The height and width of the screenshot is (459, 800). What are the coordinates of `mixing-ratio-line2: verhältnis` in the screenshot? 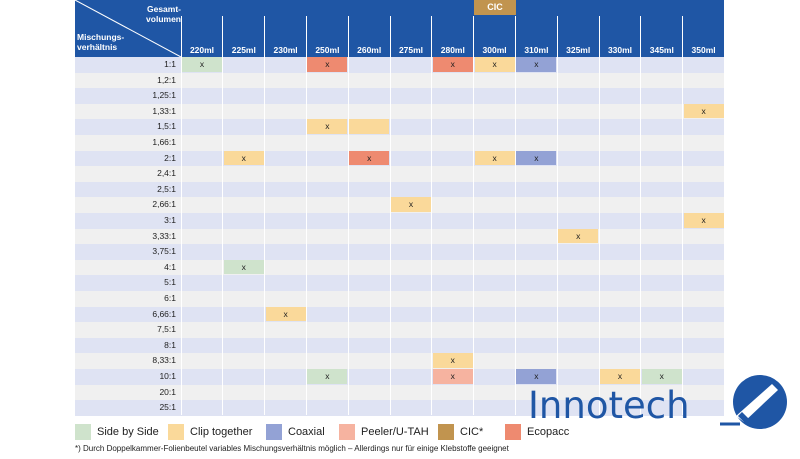 It's located at (97, 47).